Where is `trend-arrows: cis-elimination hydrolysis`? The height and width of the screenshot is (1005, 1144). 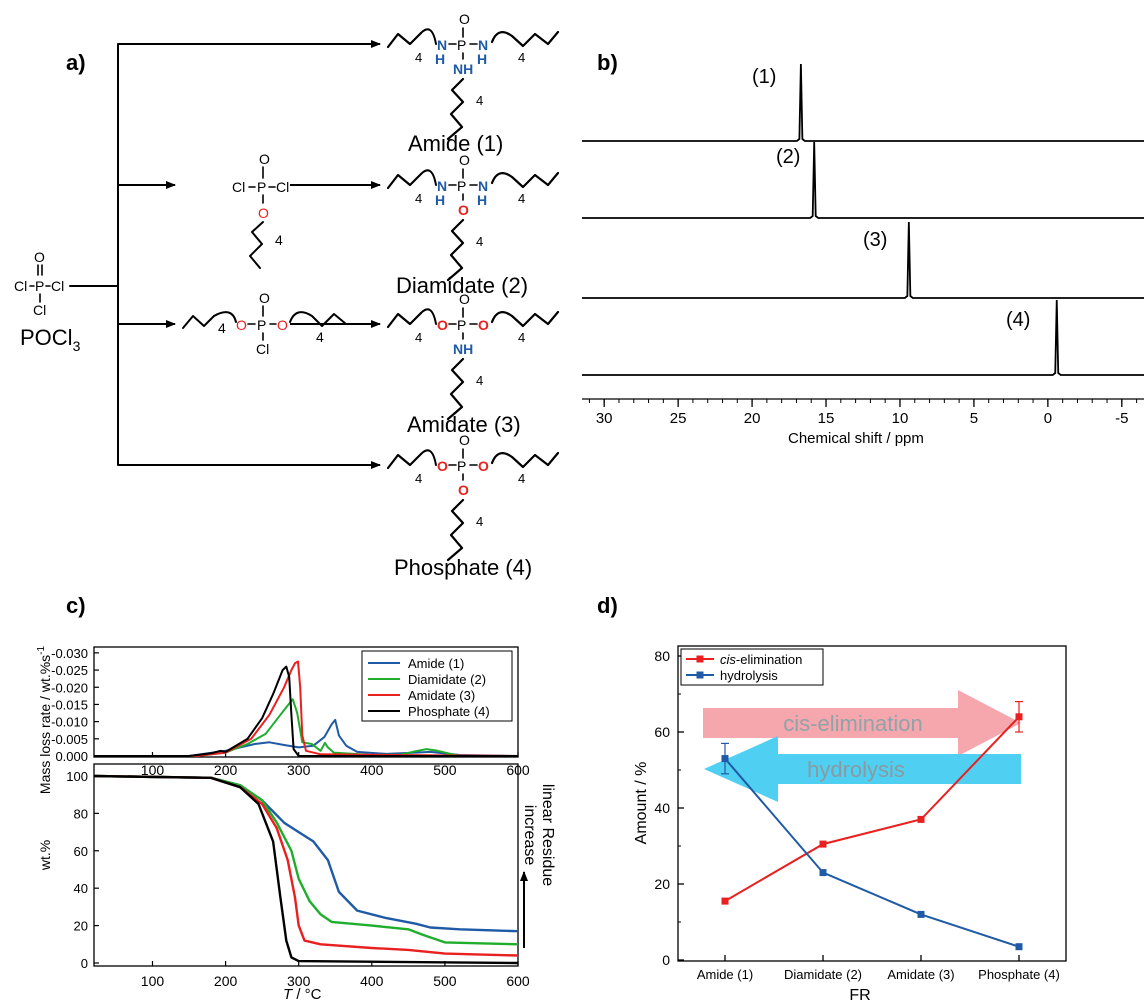 trend-arrows: cis-elimination hydrolysis is located at coordinates (862, 746).